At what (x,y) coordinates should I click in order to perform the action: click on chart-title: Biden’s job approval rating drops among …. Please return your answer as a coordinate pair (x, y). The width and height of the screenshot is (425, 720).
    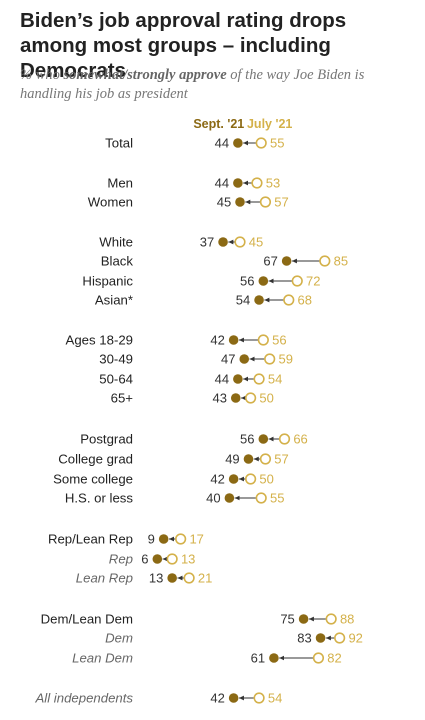
    Looking at the image, I should click on (183, 45).